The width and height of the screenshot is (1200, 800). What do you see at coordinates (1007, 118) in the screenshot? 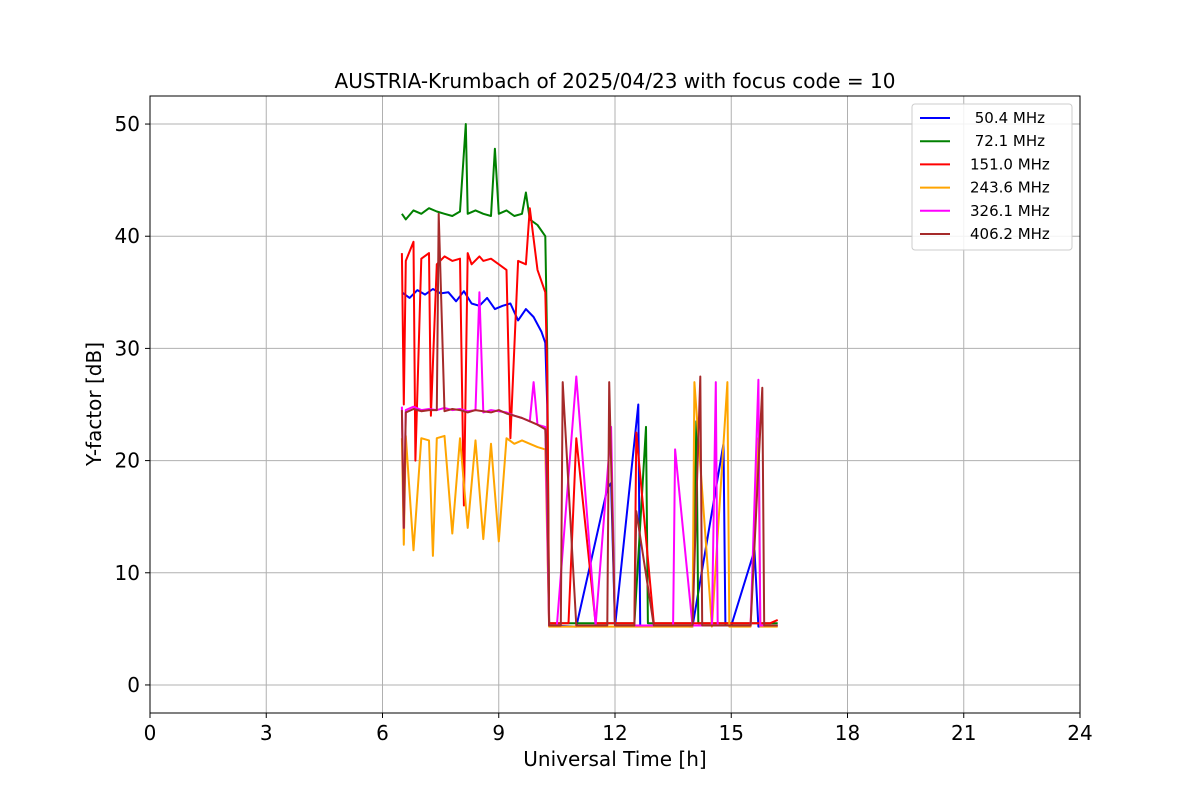
I see `legend-label: 50.4 MHz` at bounding box center [1007, 118].